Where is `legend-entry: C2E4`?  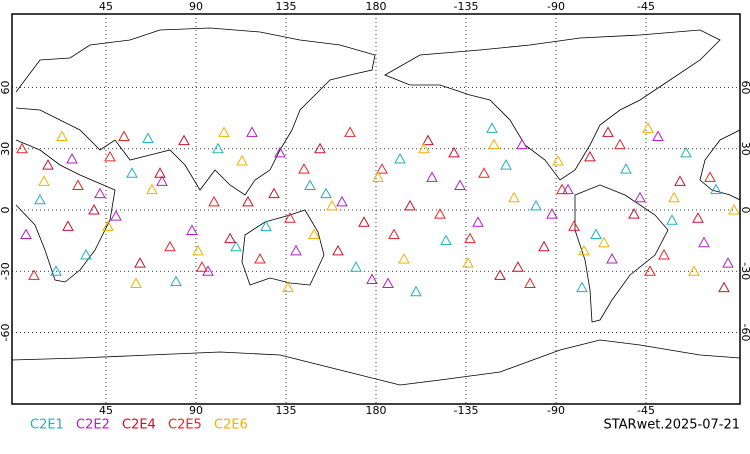
legend-entry: C2E4 is located at coordinates (139, 425).